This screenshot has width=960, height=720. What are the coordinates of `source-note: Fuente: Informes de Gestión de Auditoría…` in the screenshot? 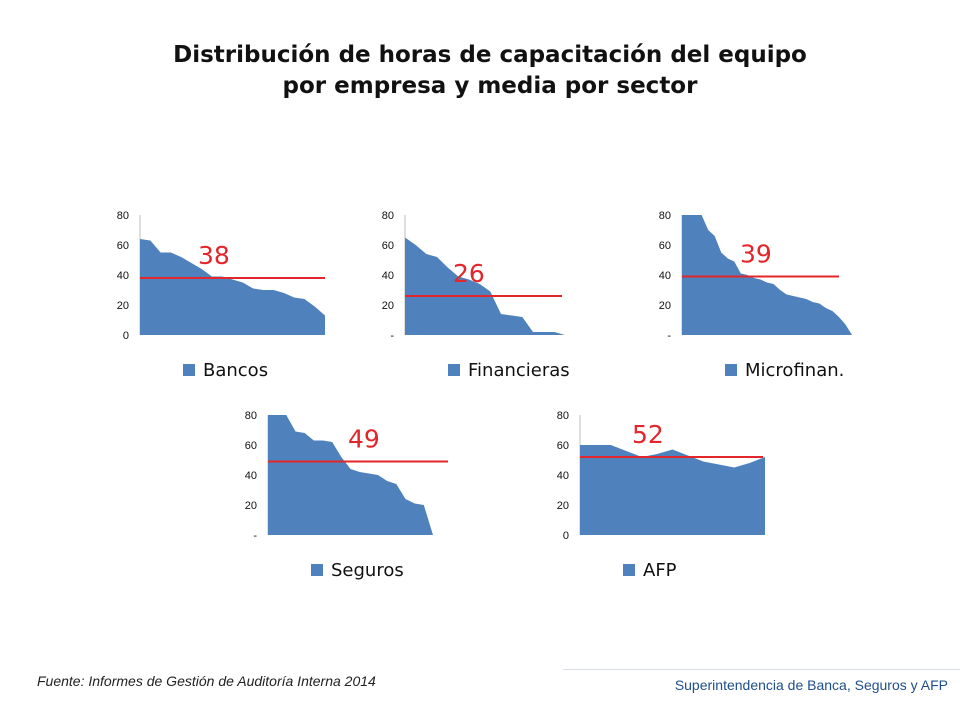 It's located at (206, 681).